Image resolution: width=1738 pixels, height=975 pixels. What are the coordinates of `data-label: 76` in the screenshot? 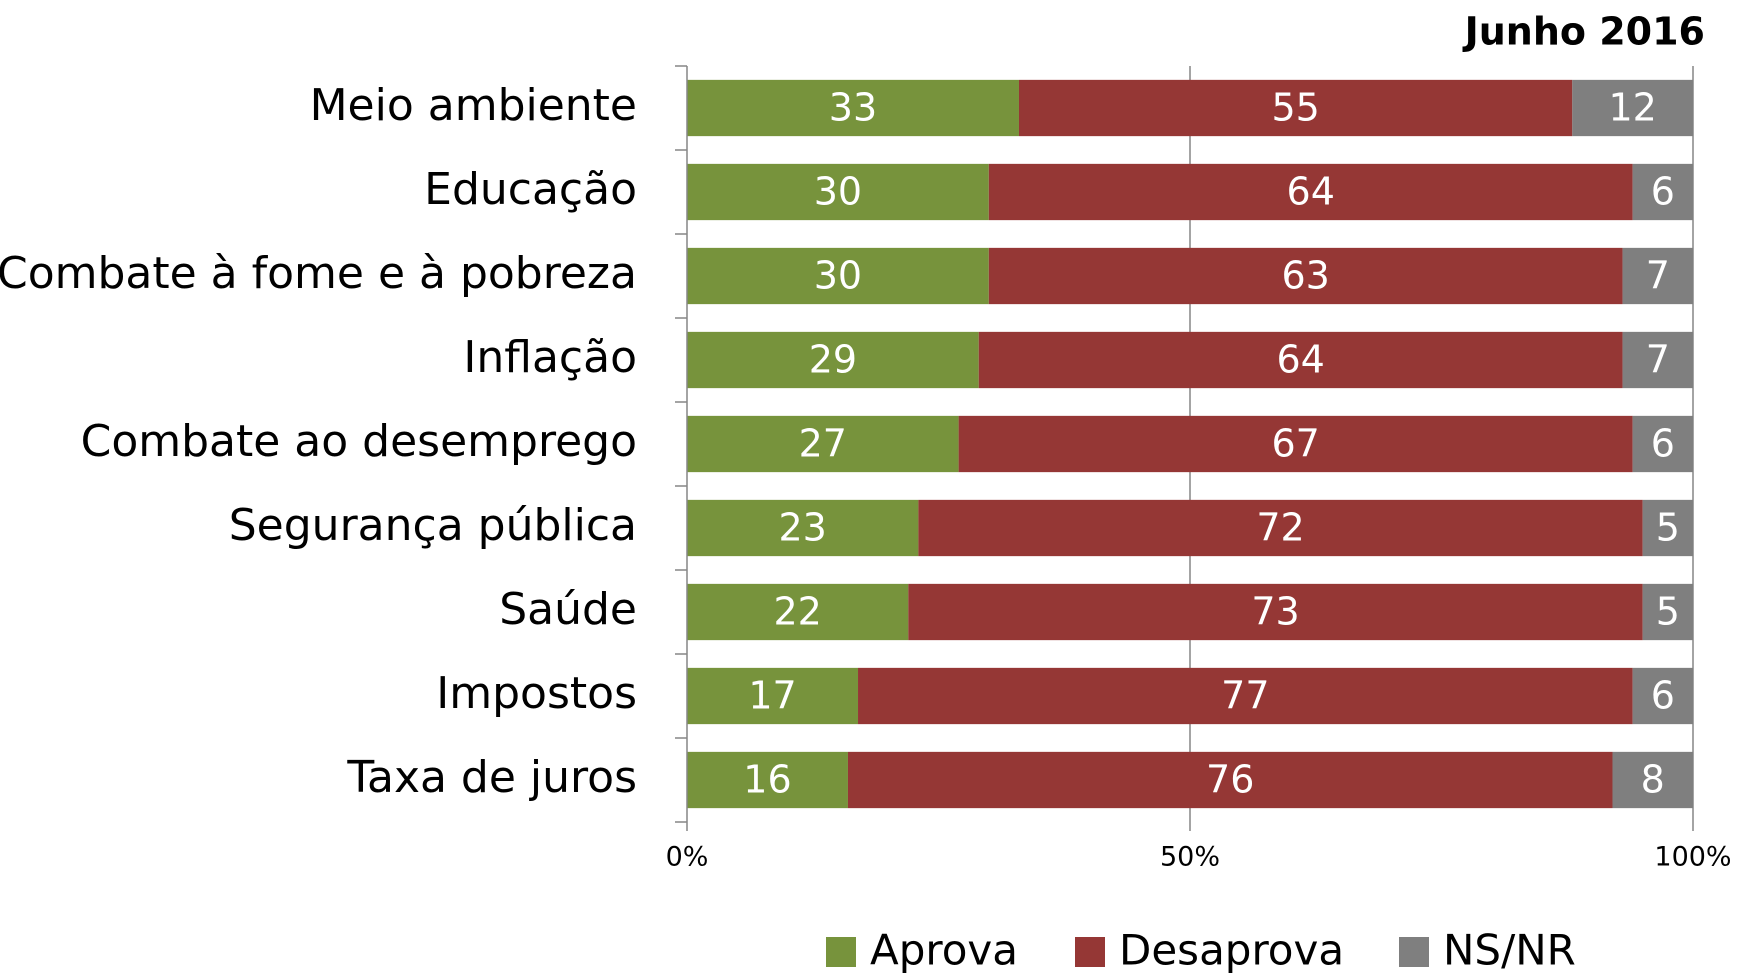 It's located at (1230, 780).